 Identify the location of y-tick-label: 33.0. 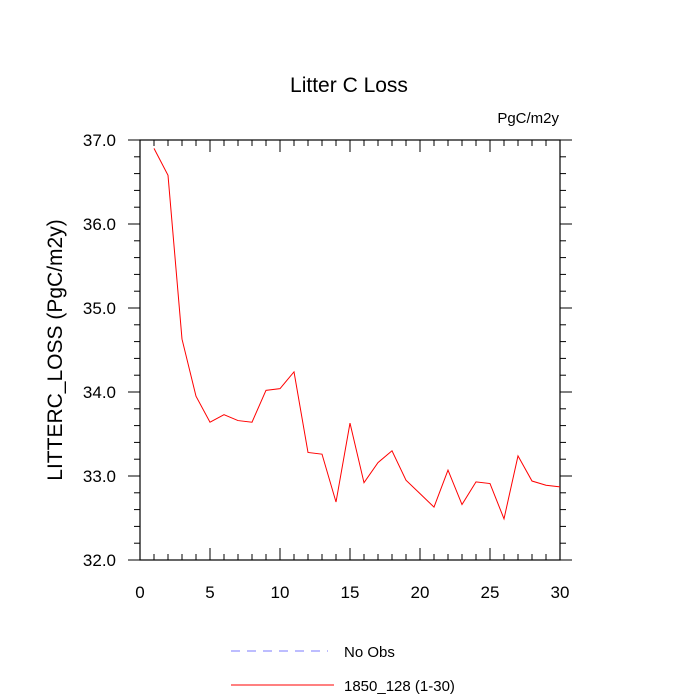
(99, 476).